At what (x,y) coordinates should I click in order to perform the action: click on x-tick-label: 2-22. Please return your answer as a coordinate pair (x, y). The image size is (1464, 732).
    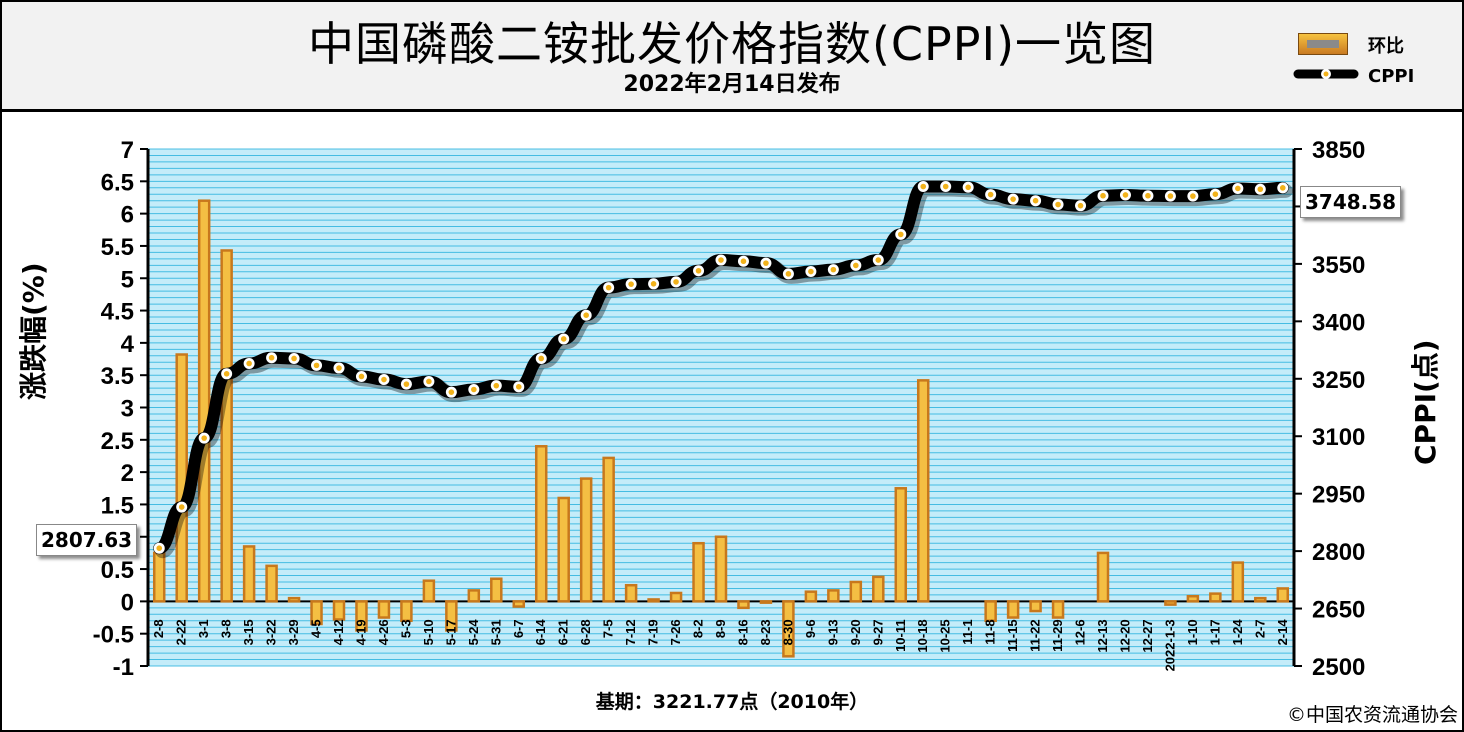
    Looking at the image, I should click on (181, 632).